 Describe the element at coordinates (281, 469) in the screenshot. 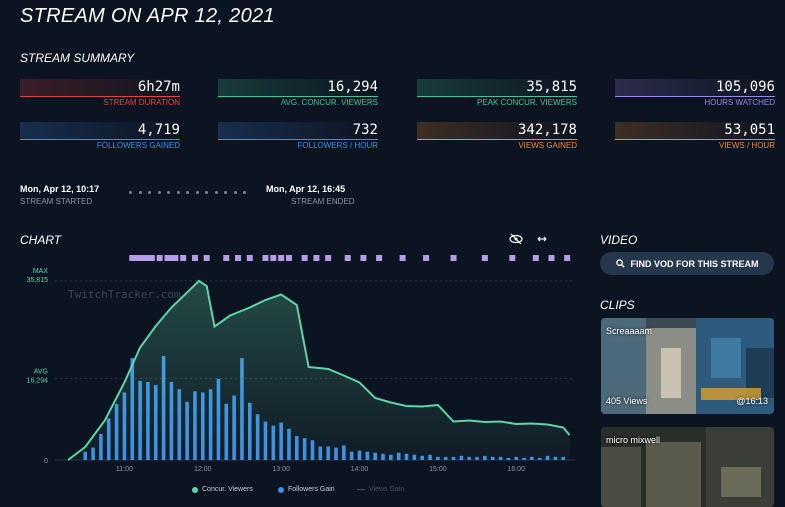

I see `x-tick-label: 13:00` at that location.